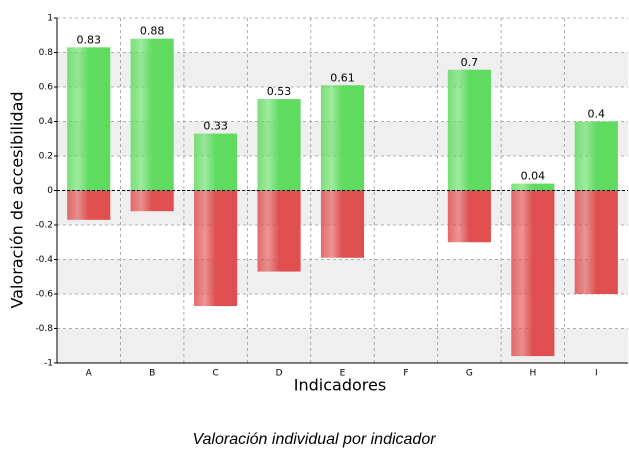  Describe the element at coordinates (279, 374) in the screenshot. I see `x-tick-label: D` at that location.